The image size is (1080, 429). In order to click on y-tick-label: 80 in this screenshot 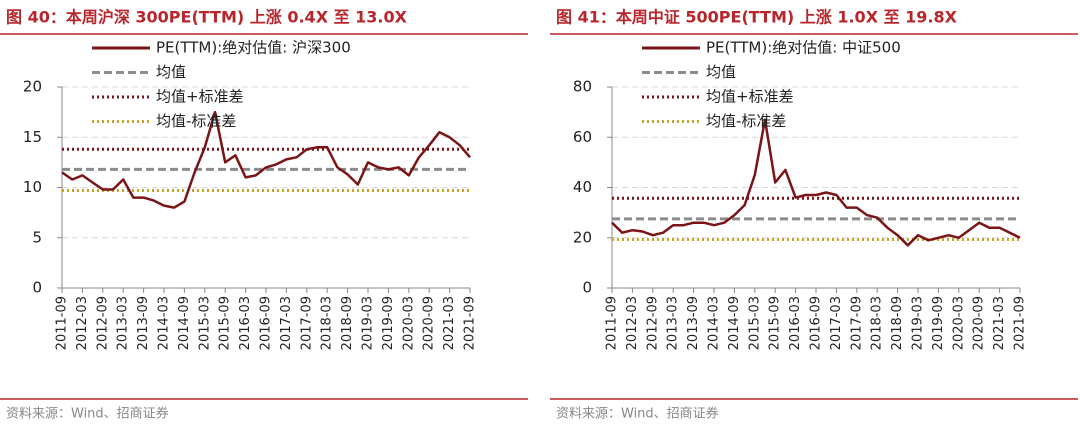, I will do `click(582, 87)`.